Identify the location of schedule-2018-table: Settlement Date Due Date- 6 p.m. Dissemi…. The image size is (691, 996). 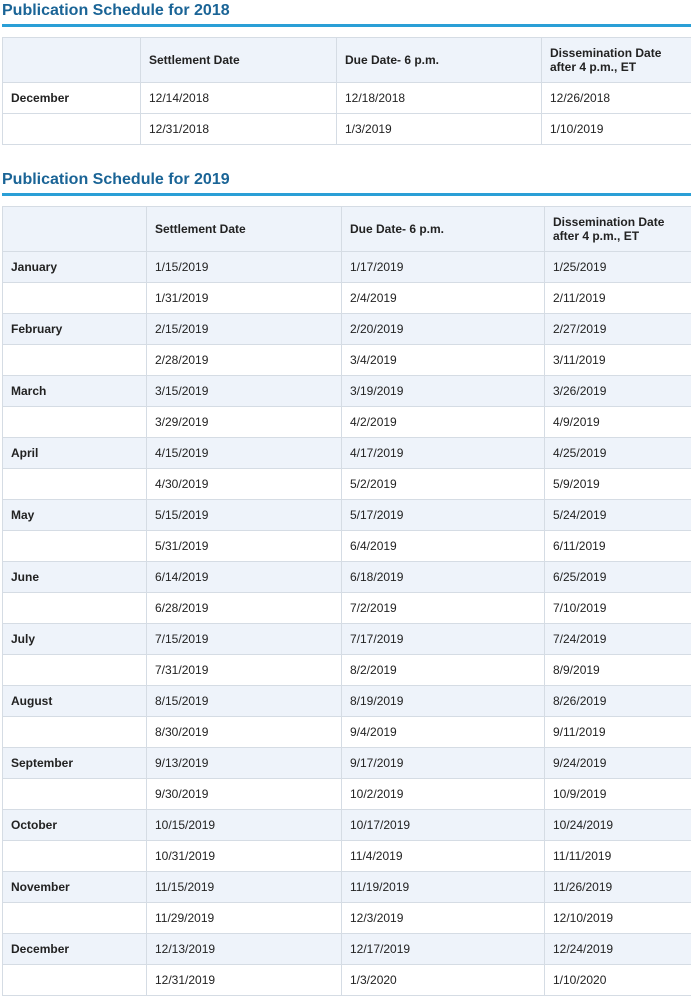
(346, 91).